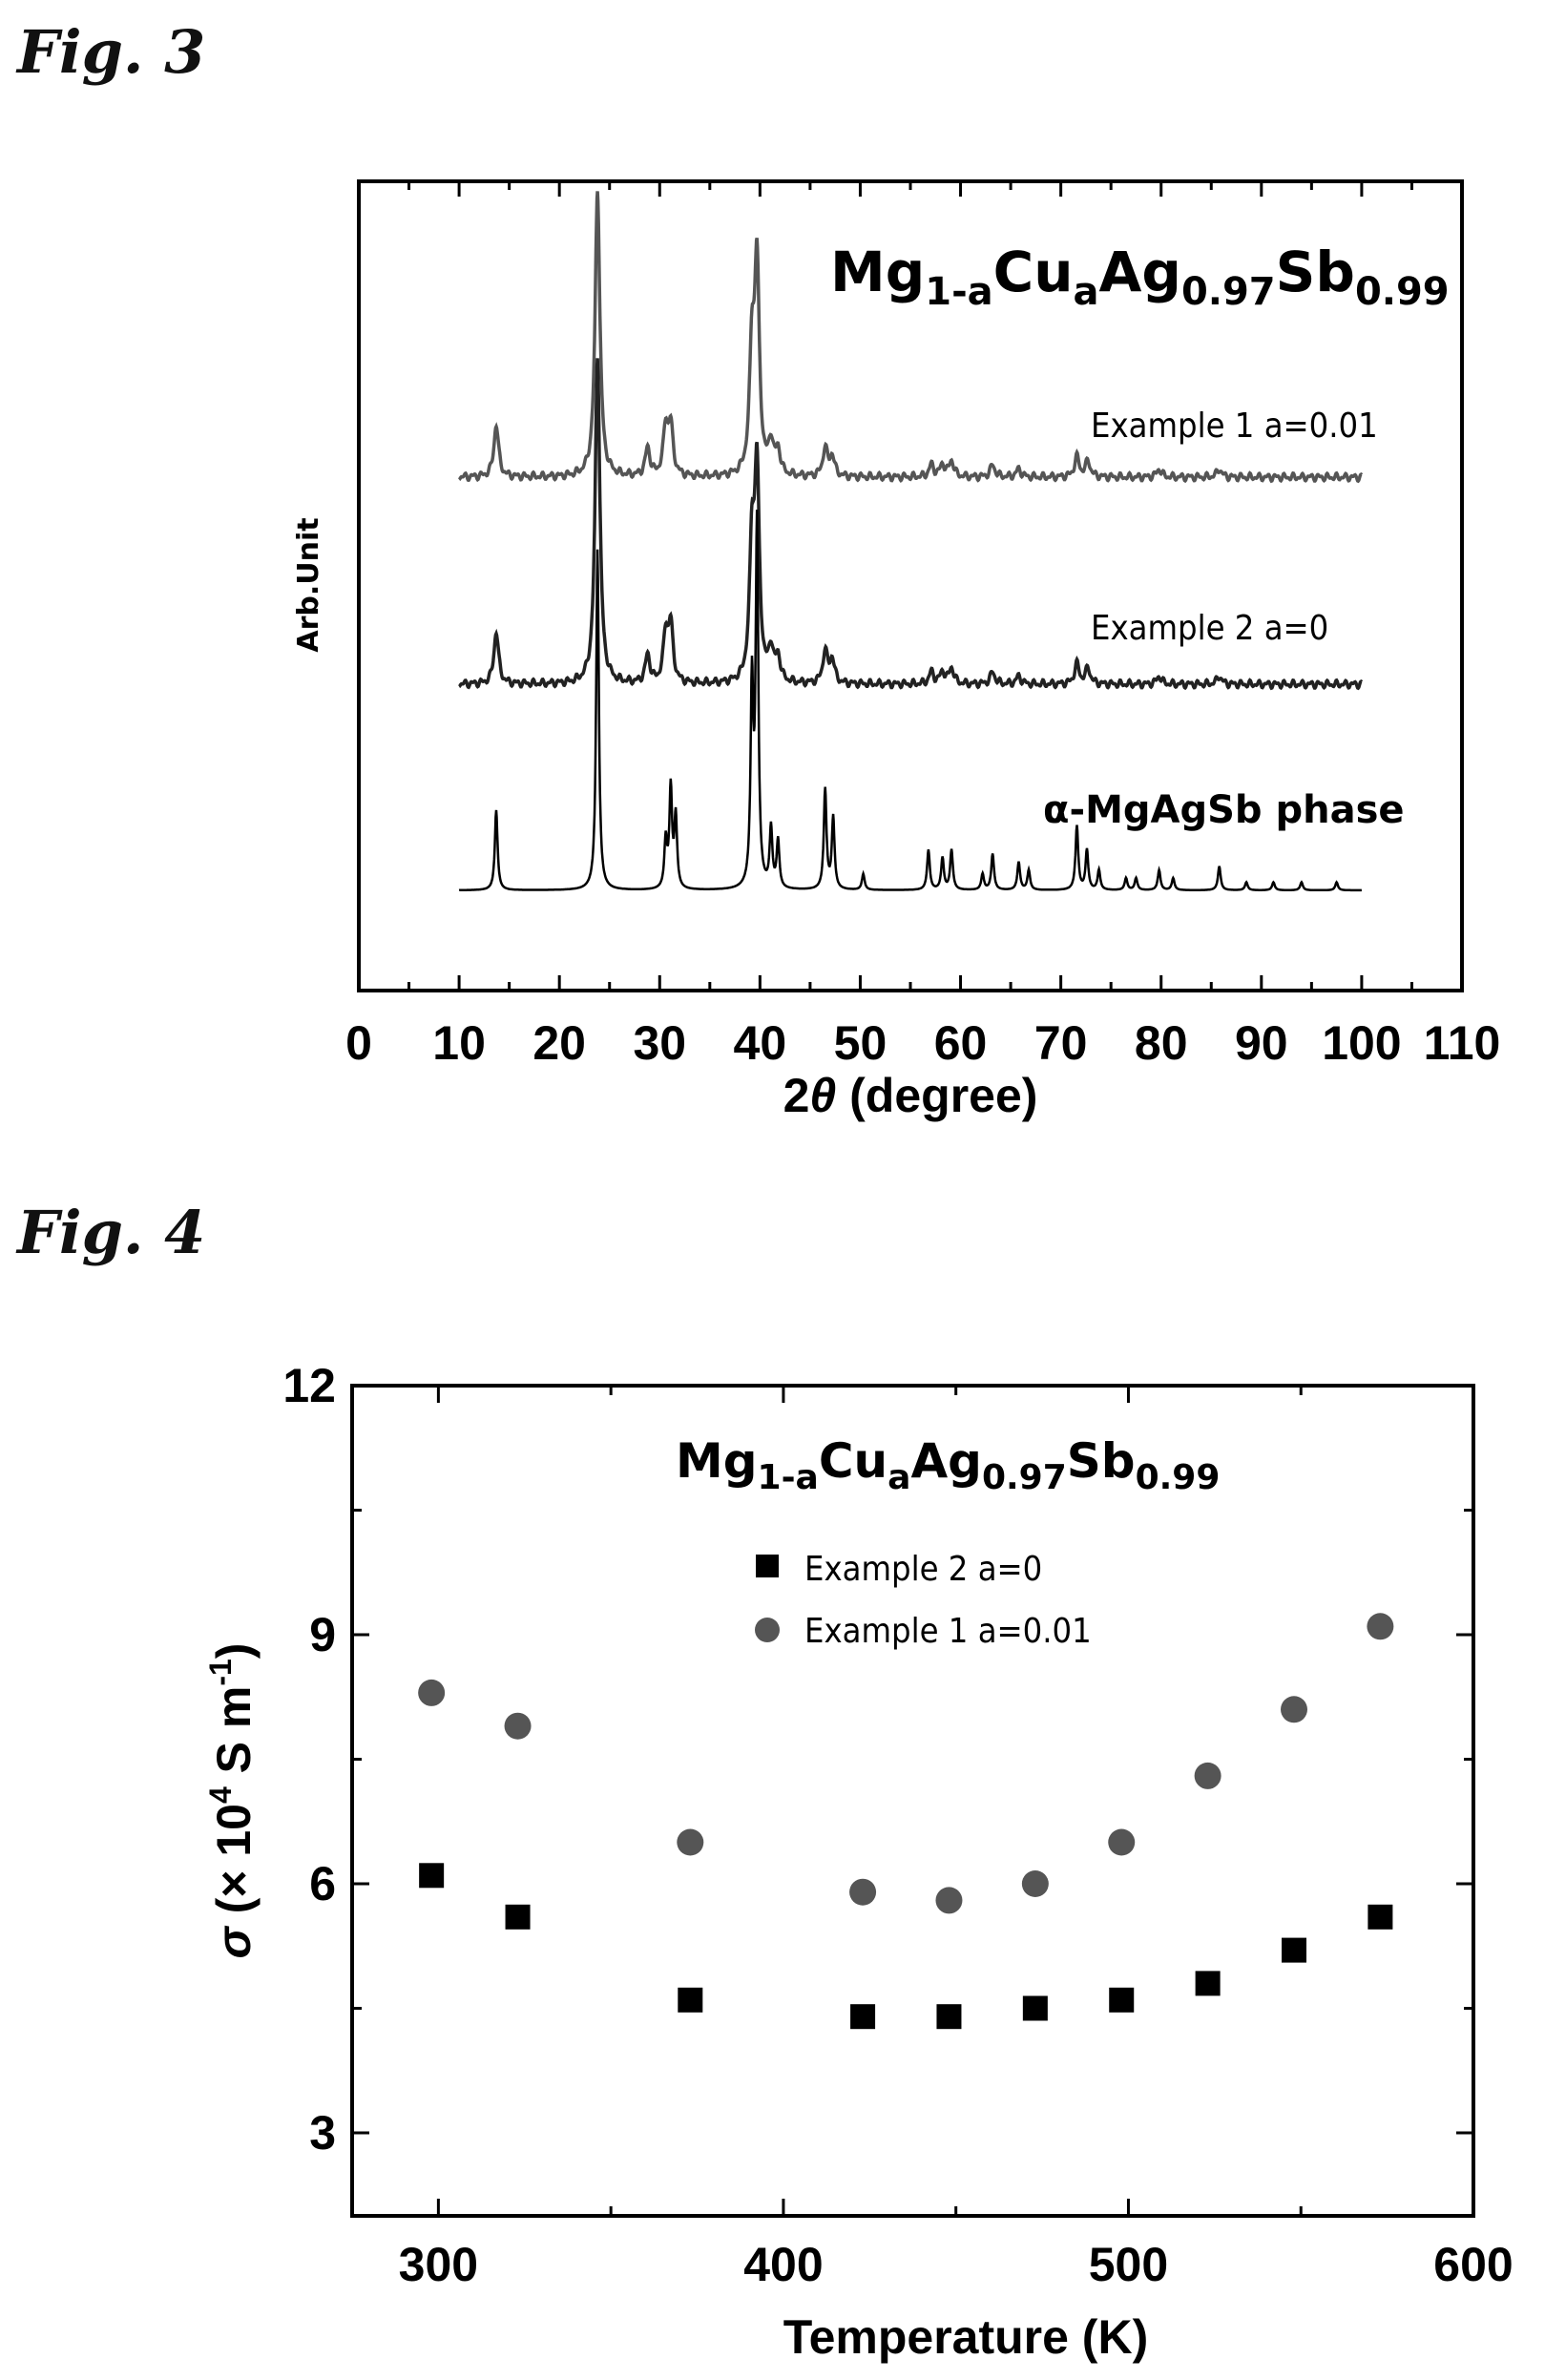 This screenshot has width=1545, height=2380. I want to click on x-axis-label: Temperature (K), so click(965, 2337).